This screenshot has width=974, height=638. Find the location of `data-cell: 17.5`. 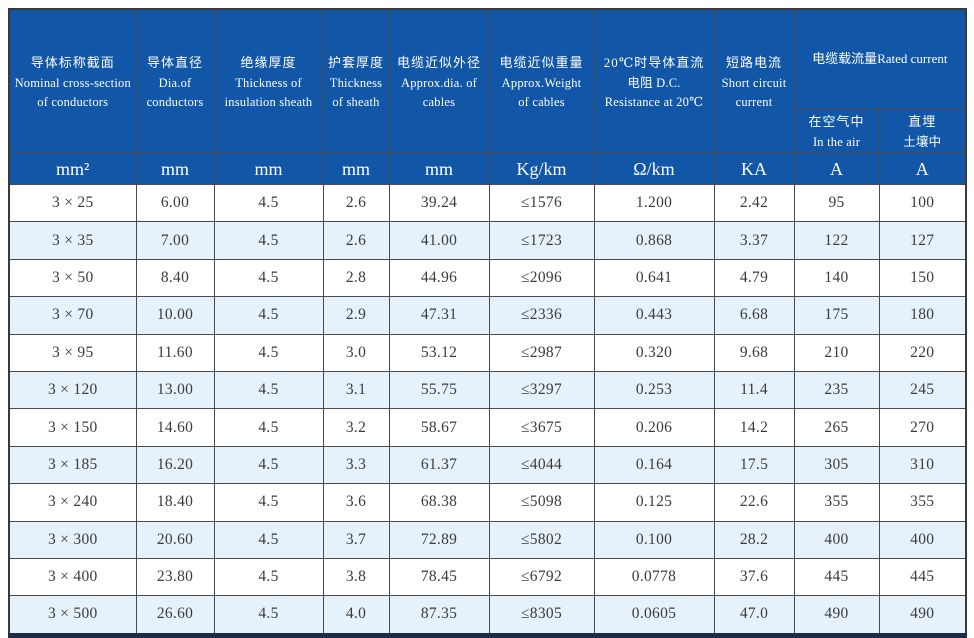

data-cell: 17.5 is located at coordinates (754, 465).